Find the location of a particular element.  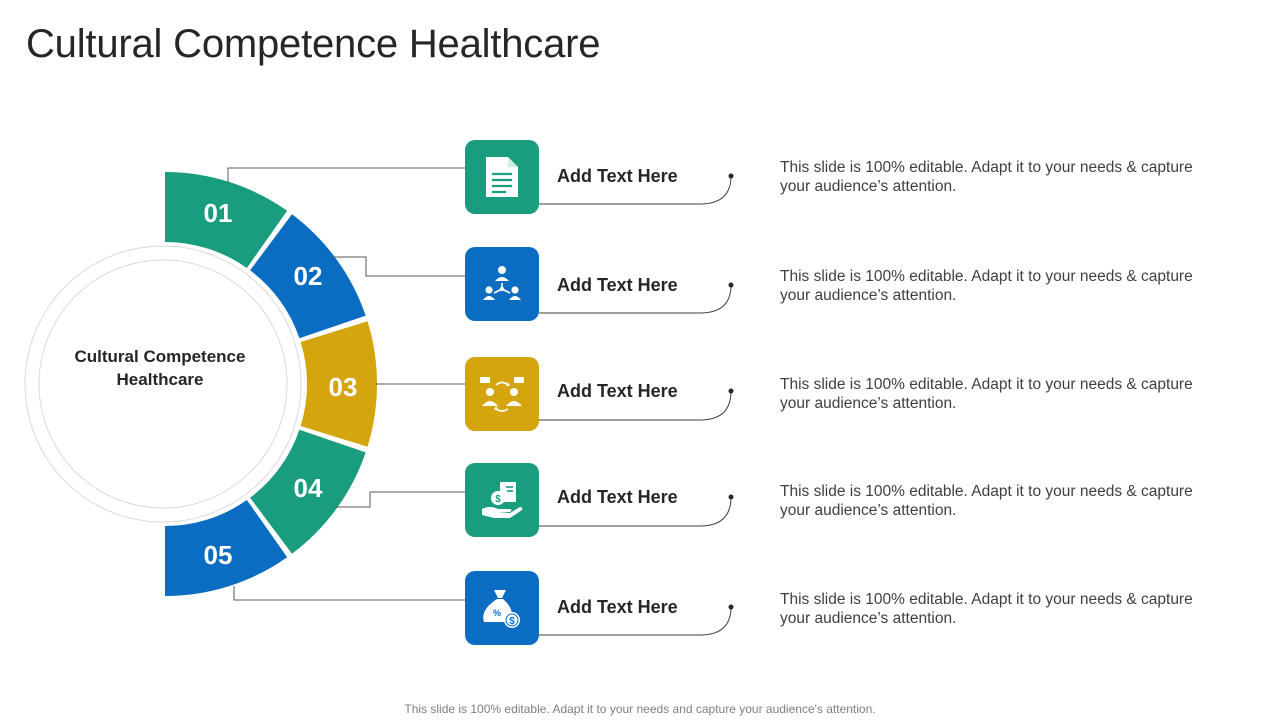

segment-number-04: 04 is located at coordinates (308, 488).